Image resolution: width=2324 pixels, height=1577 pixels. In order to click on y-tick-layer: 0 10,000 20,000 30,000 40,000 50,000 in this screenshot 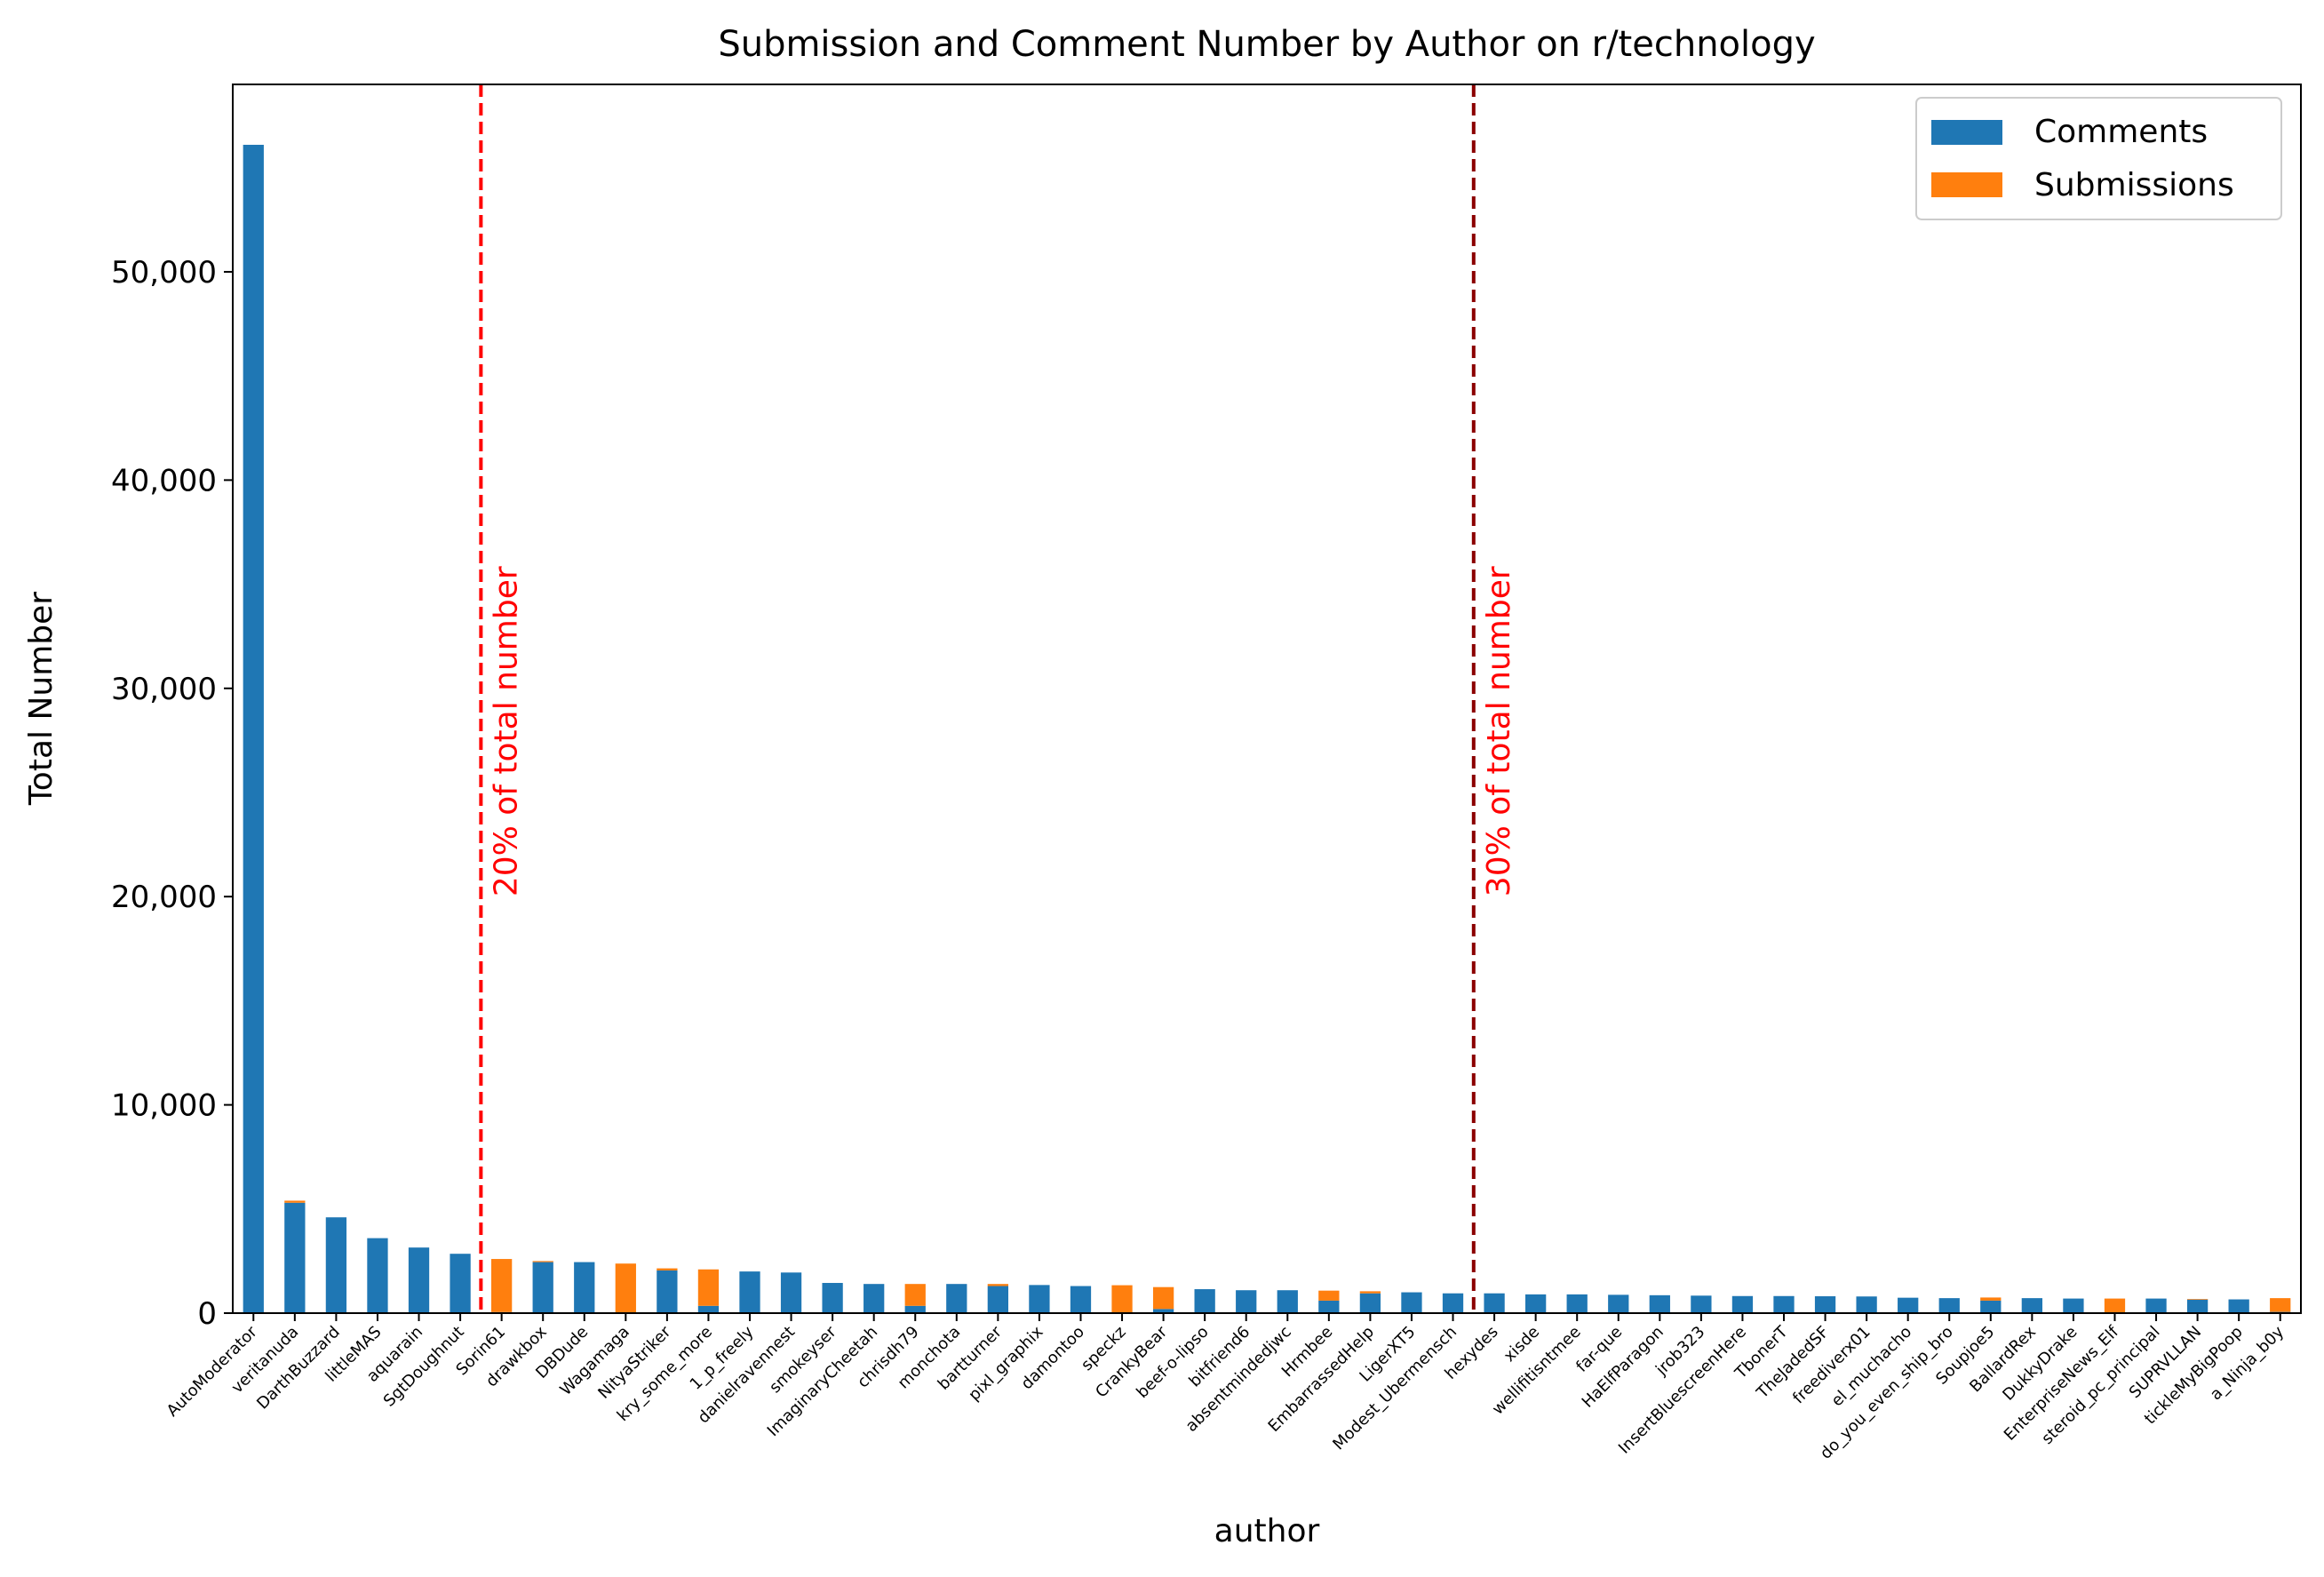, I will do `click(172, 793)`.